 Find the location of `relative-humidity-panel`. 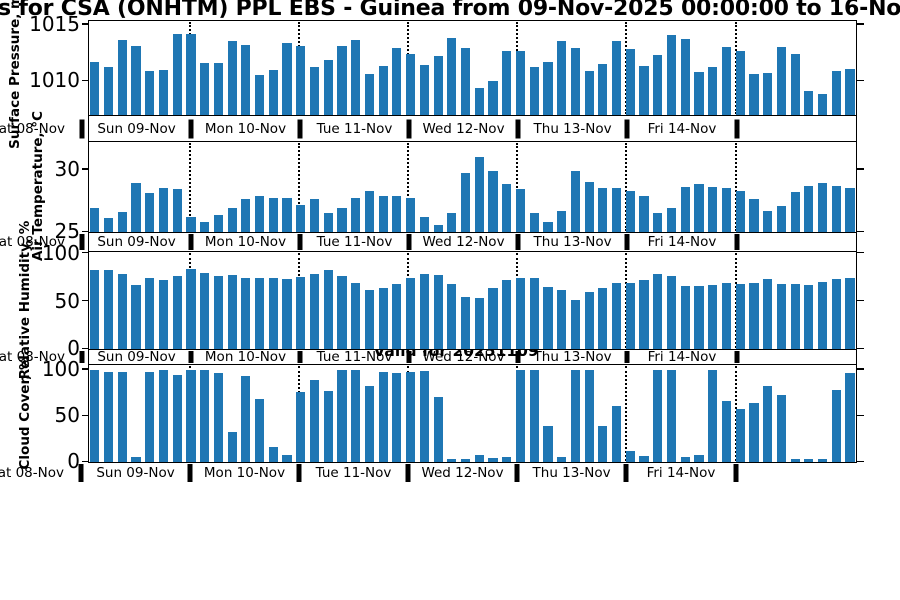

relative-humidity-panel is located at coordinates (472, 300).